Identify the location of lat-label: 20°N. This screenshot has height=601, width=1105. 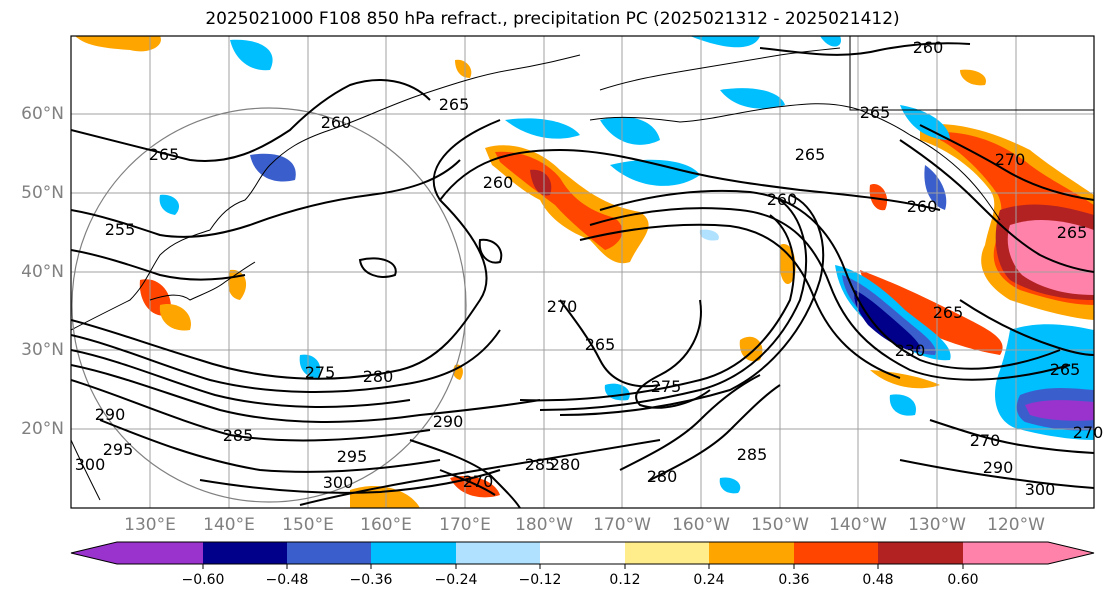
(42, 429).